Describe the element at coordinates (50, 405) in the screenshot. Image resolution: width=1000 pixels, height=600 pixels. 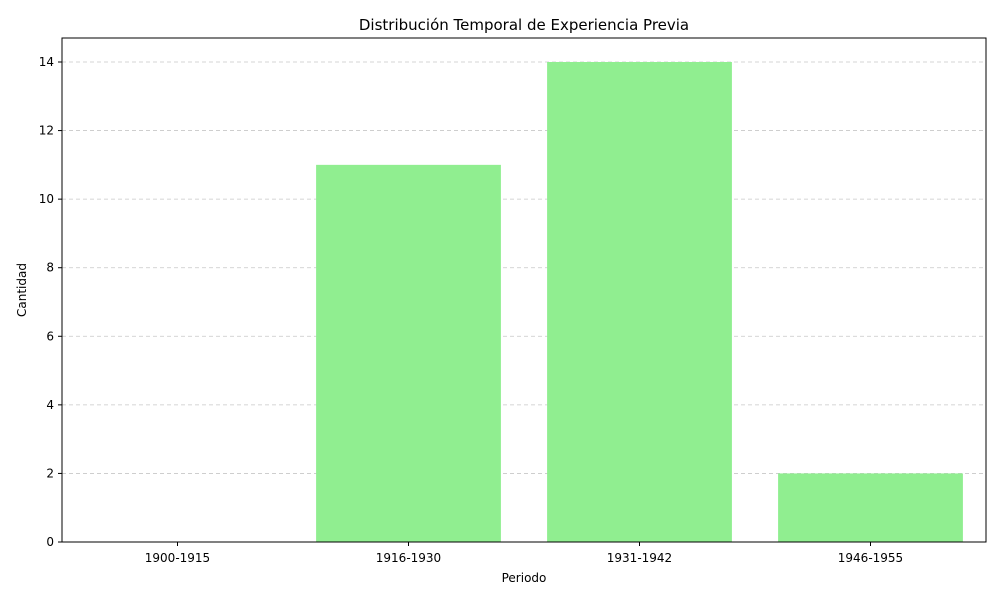
I see `y-tick-label: 4` at that location.